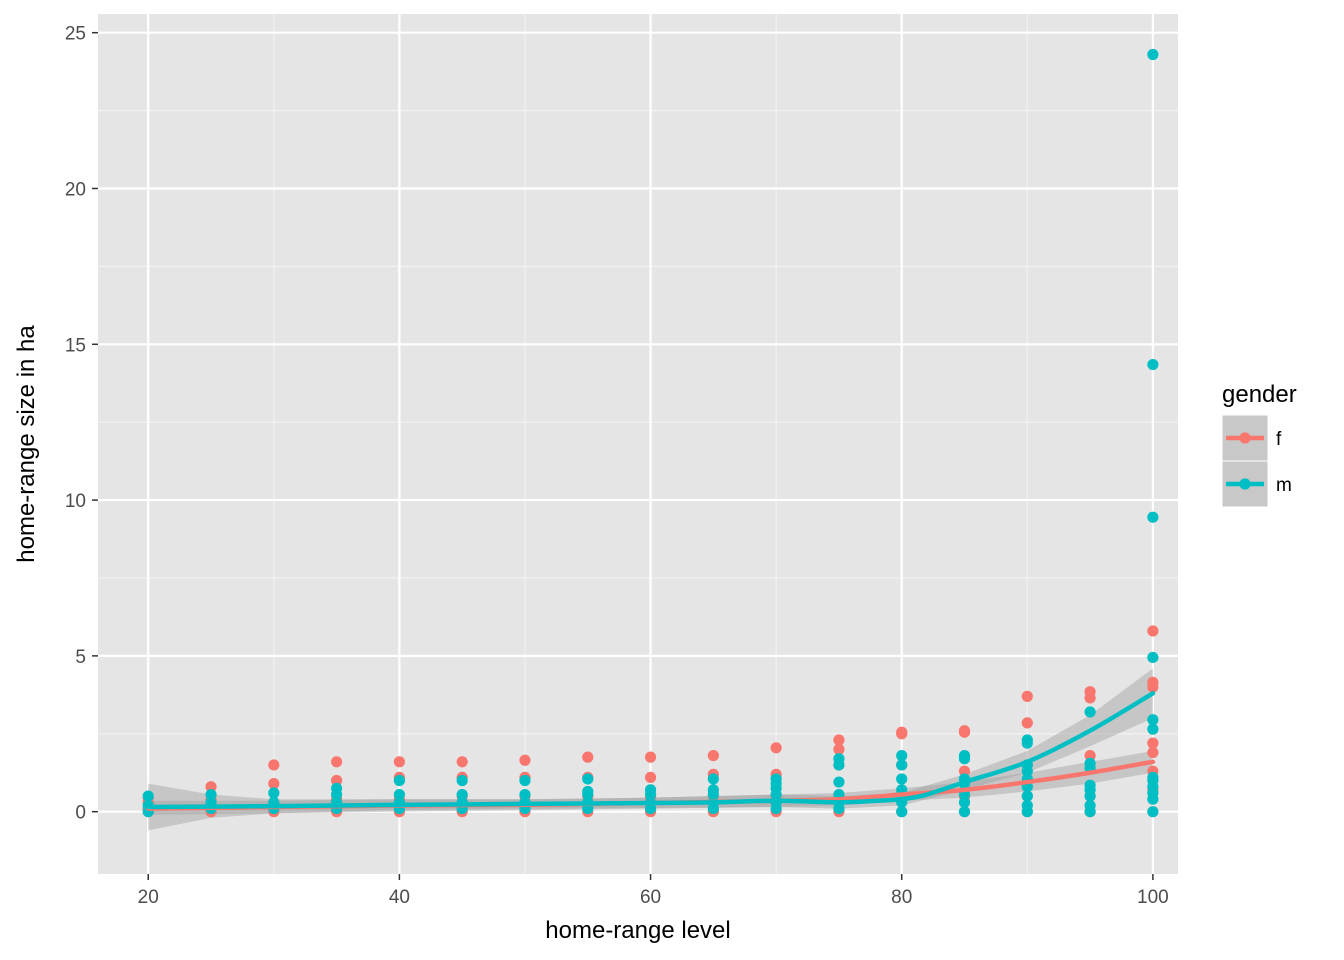  What do you see at coordinates (75, 345) in the screenshot?
I see `y-tick-label: 15` at bounding box center [75, 345].